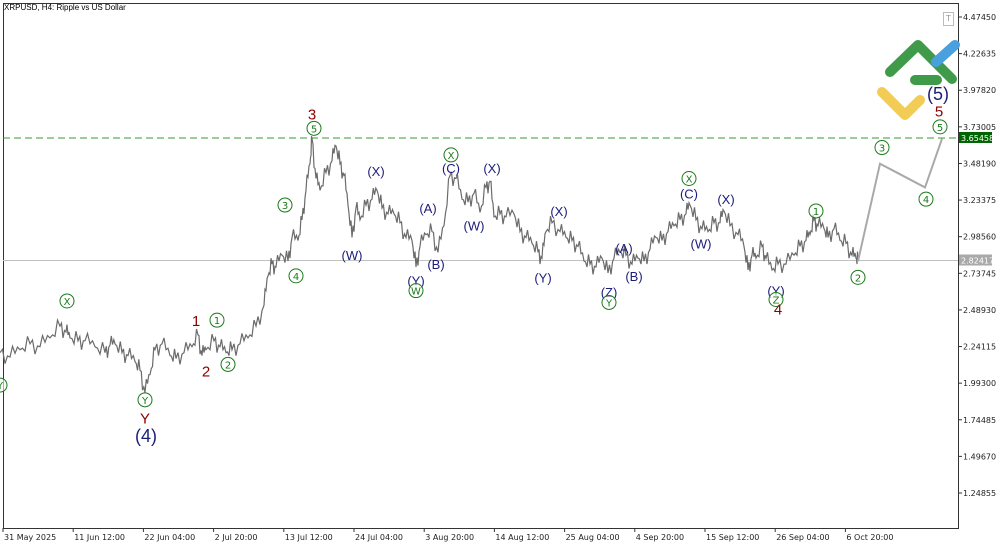  Describe the element at coordinates (977, 138) in the screenshot. I see `resistance-price-tag: 3.65458` at that location.